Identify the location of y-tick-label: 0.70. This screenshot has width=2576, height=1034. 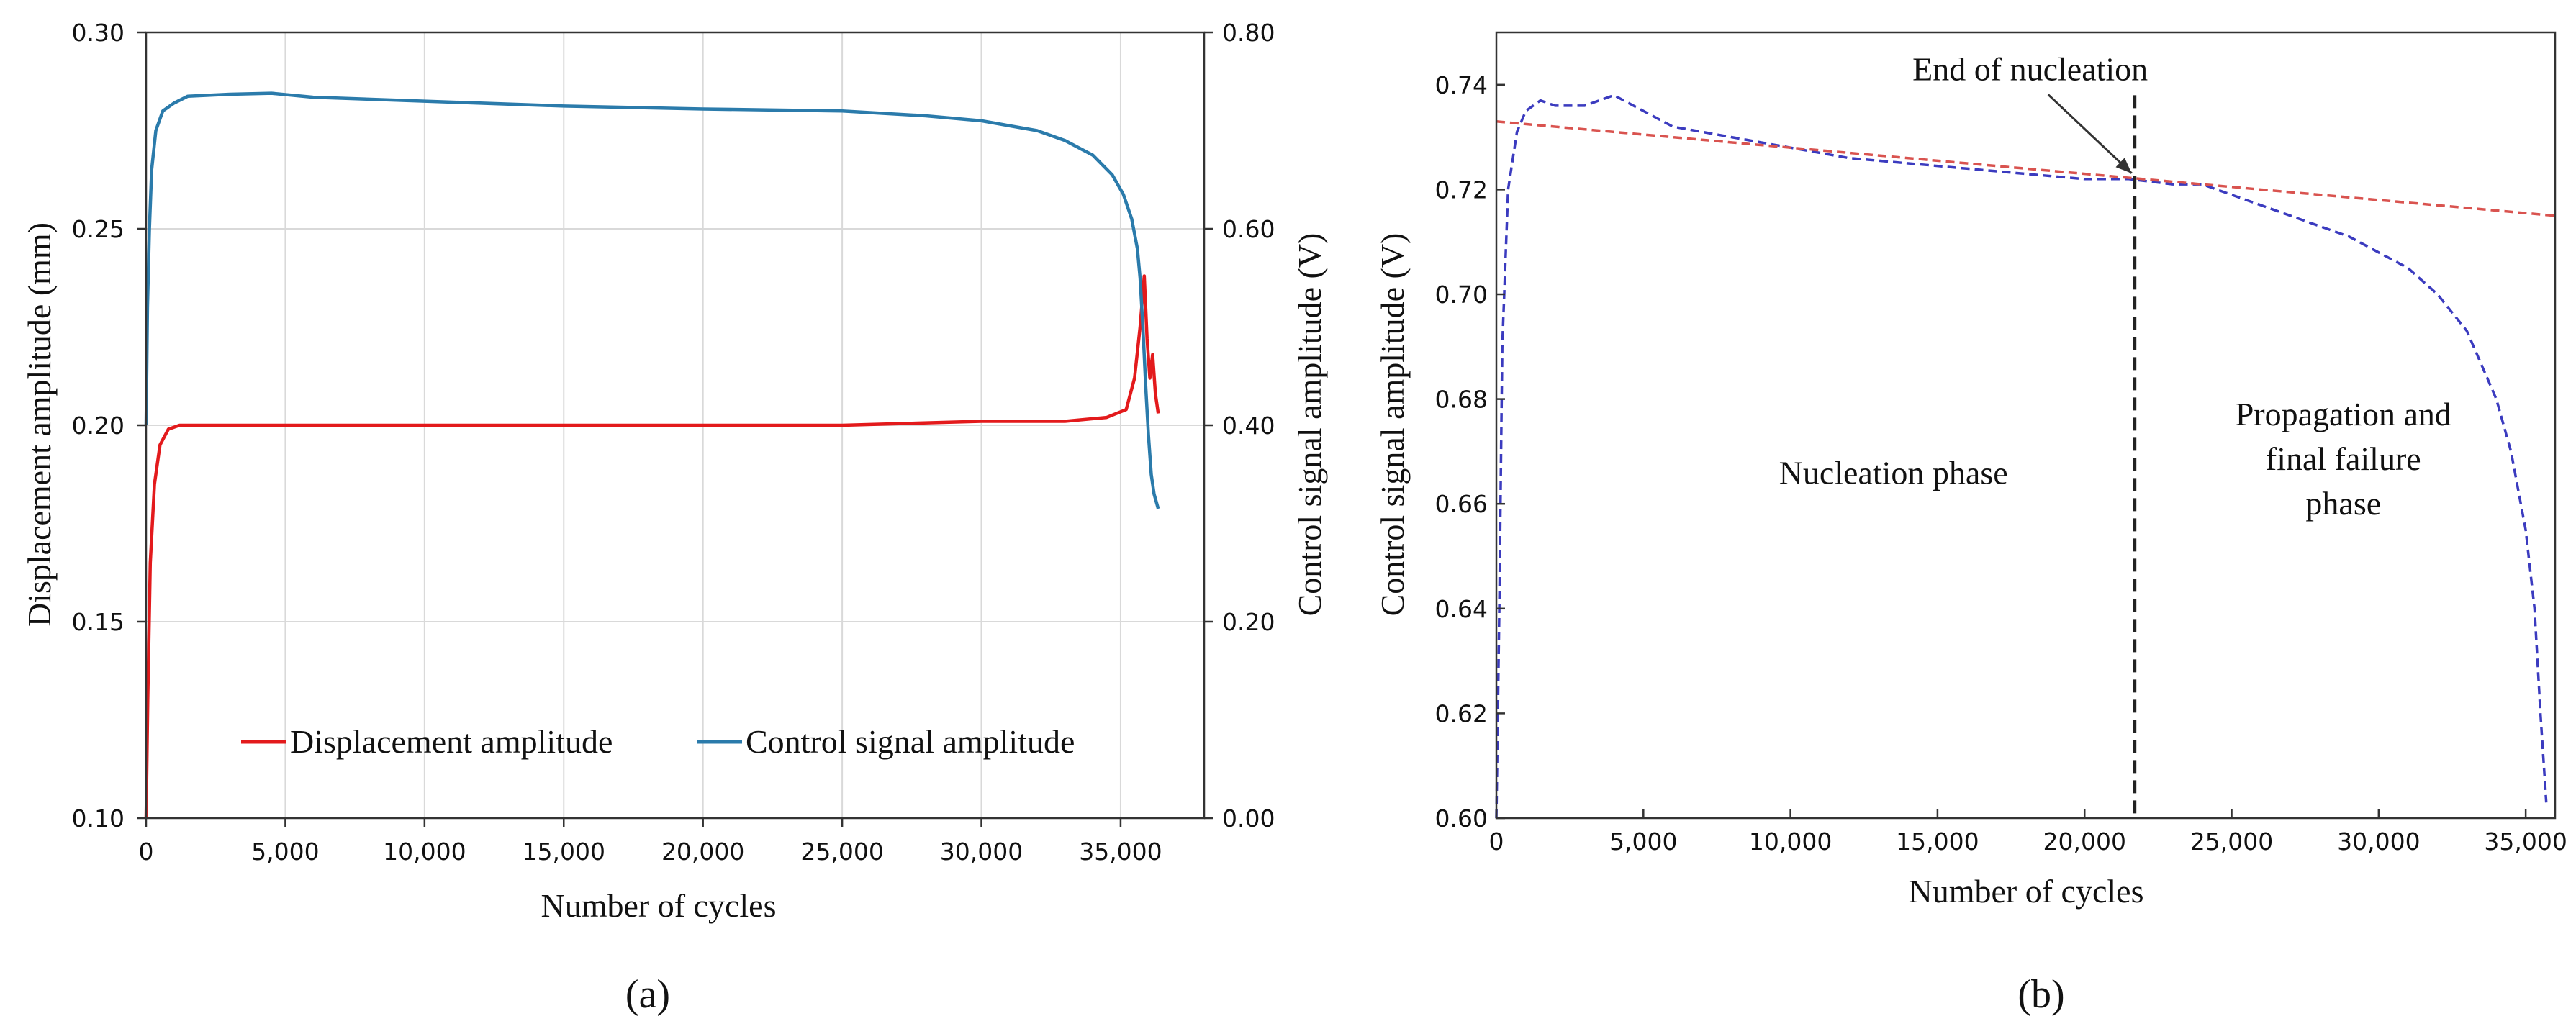
(1462, 295).